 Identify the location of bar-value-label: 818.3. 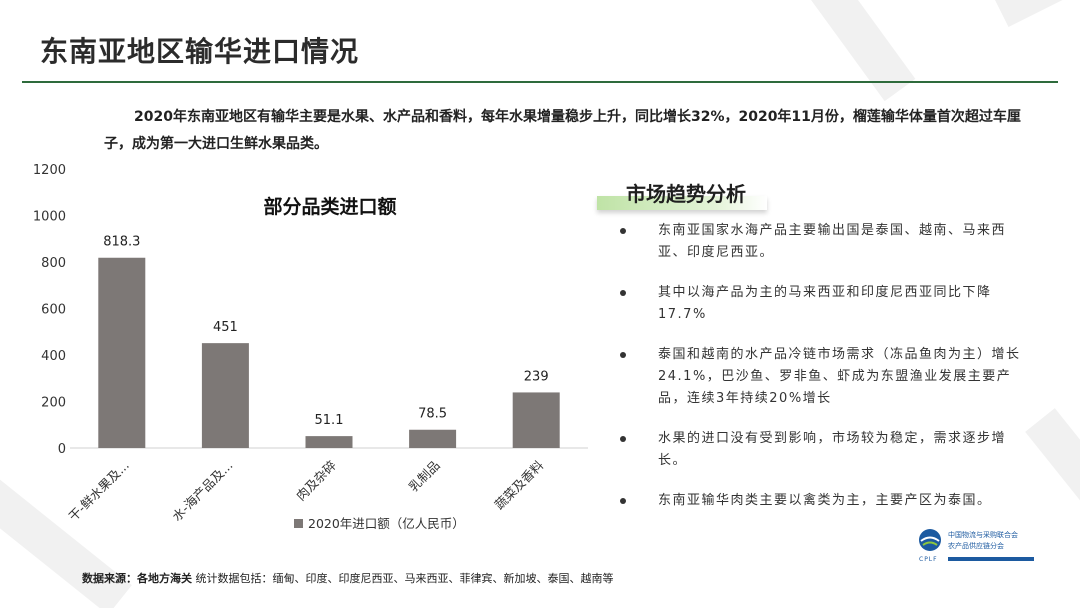
(121, 242).